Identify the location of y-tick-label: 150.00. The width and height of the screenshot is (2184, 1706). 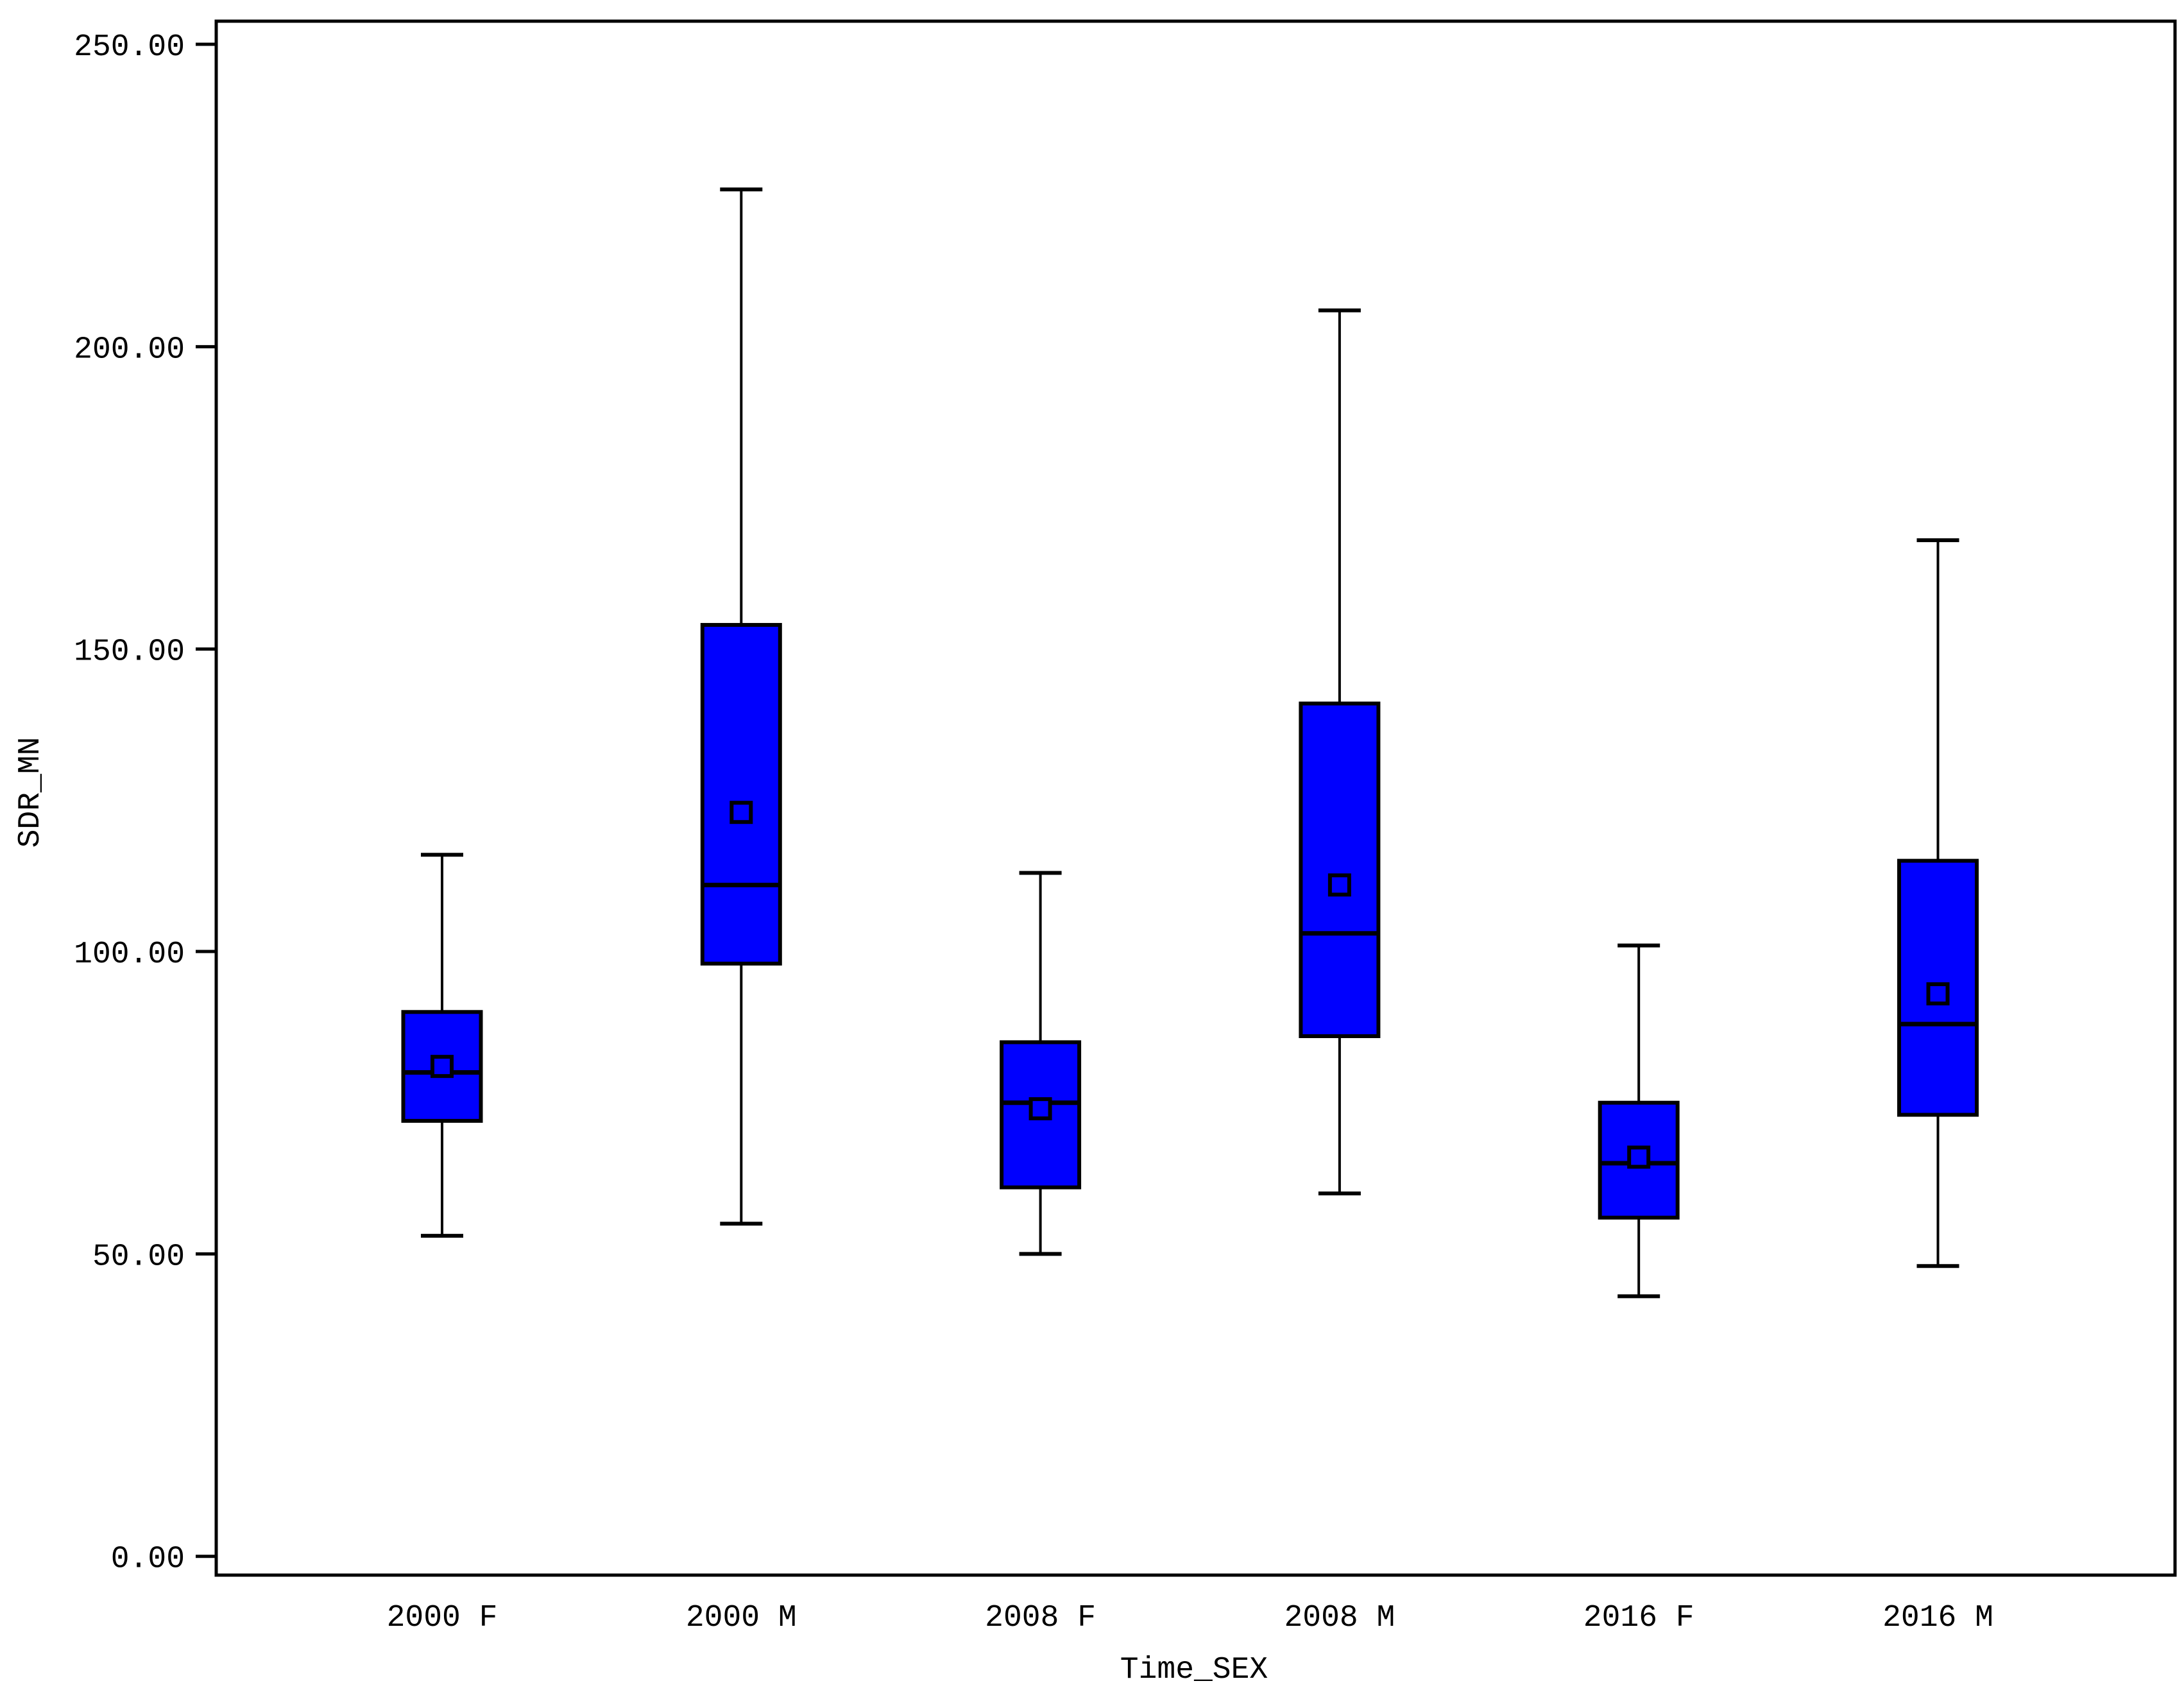
(129, 652).